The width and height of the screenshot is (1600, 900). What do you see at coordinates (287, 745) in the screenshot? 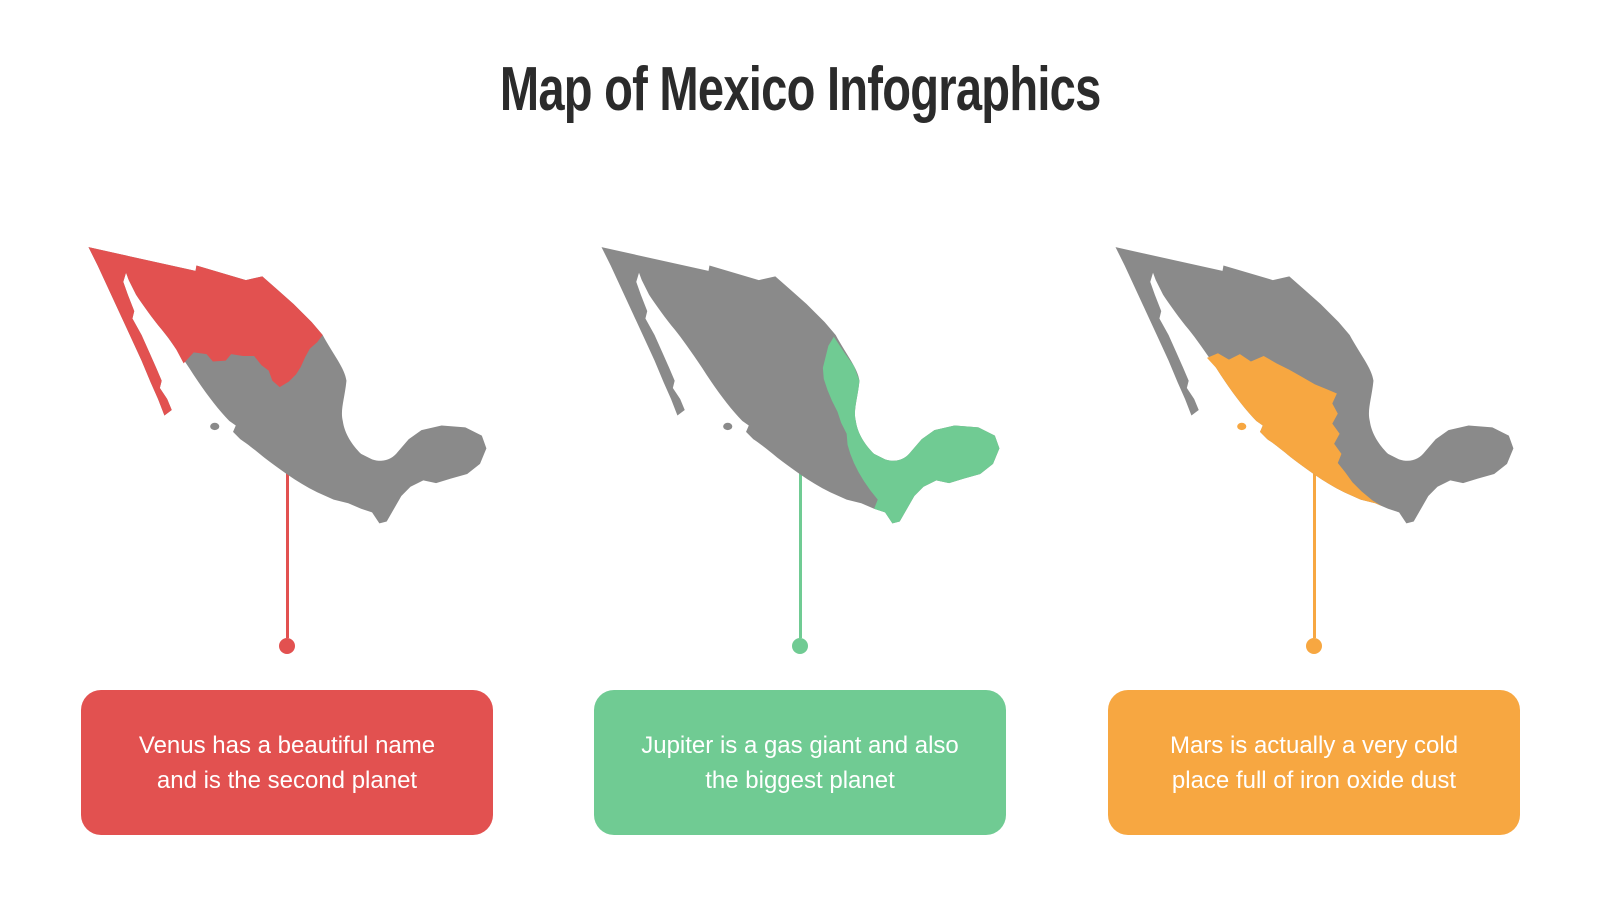
I see `caption-line-1: Venus has a beautiful name` at bounding box center [287, 745].